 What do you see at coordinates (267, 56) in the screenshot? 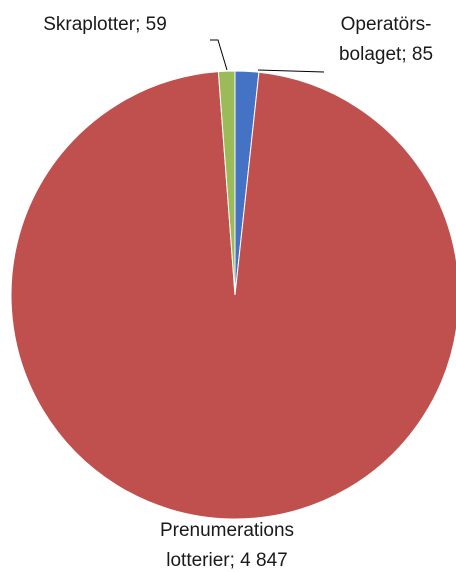
I see `leader-lines` at bounding box center [267, 56].